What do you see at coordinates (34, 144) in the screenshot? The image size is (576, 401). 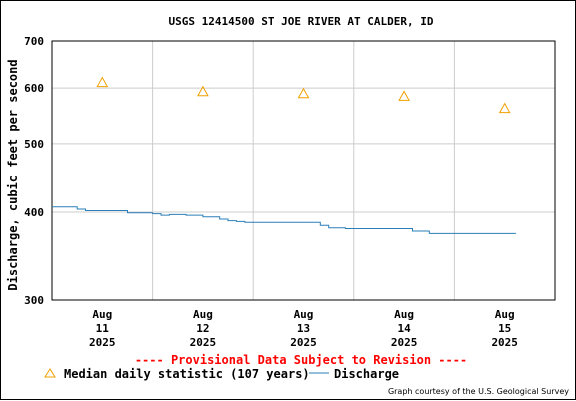 I see `y-tick-label: 500` at bounding box center [34, 144].